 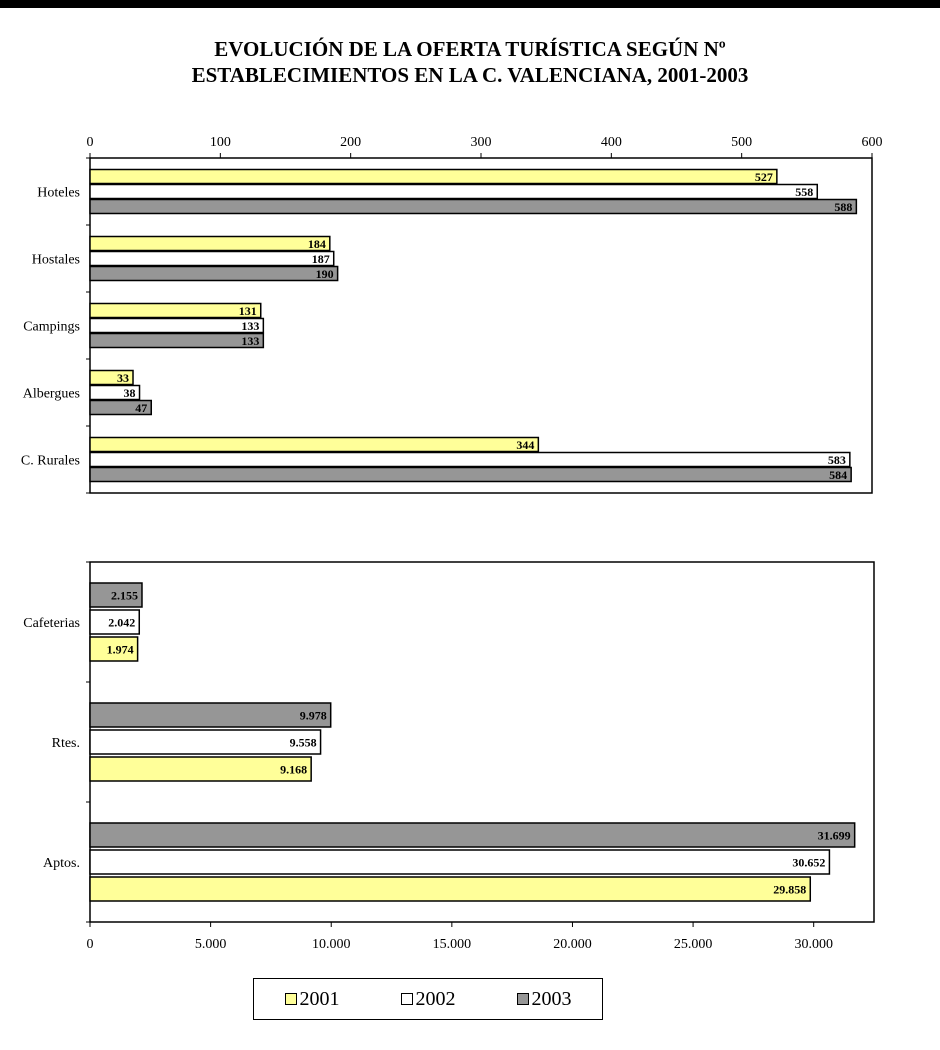 I want to click on x-tick-label: 200, so click(x=350, y=142).